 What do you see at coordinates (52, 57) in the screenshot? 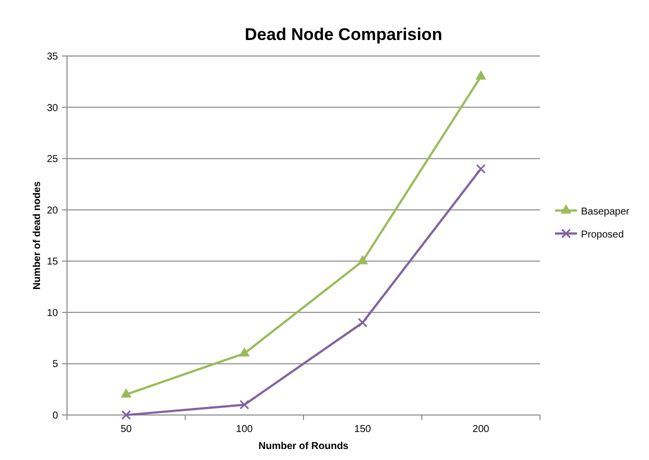
I see `y-tick-label: 35` at bounding box center [52, 57].